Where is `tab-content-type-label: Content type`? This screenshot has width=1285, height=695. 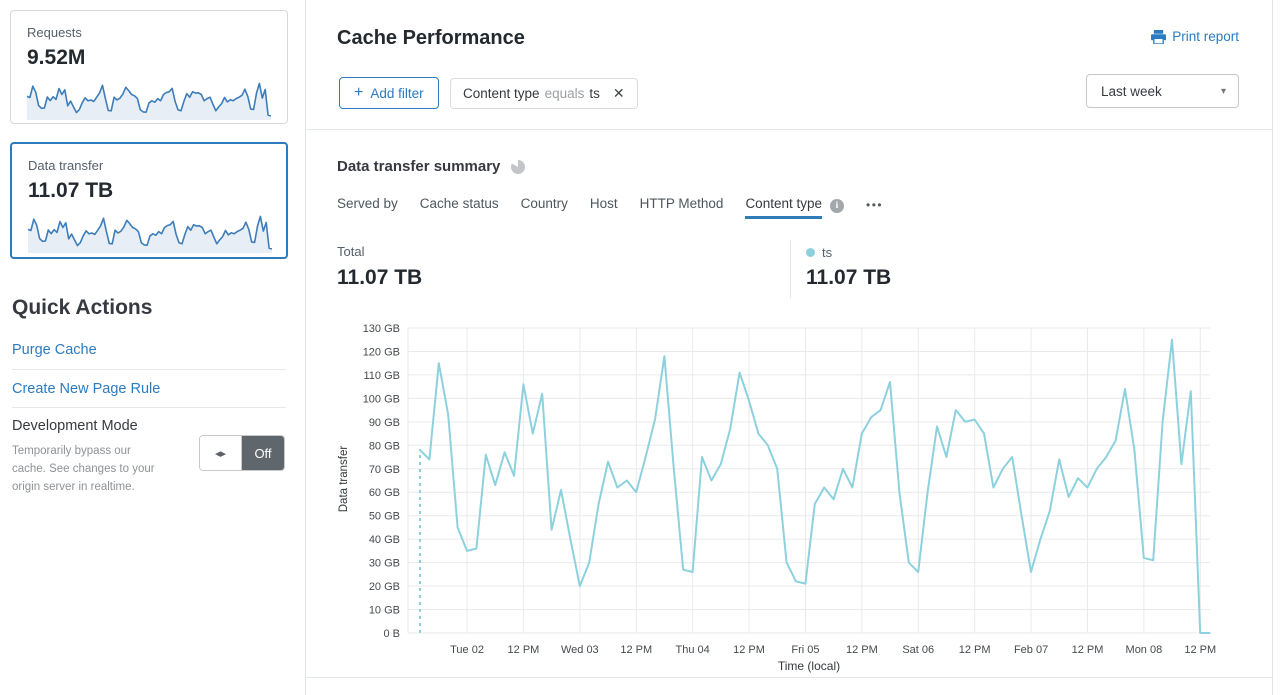 tab-content-type-label: Content type is located at coordinates (783, 207).